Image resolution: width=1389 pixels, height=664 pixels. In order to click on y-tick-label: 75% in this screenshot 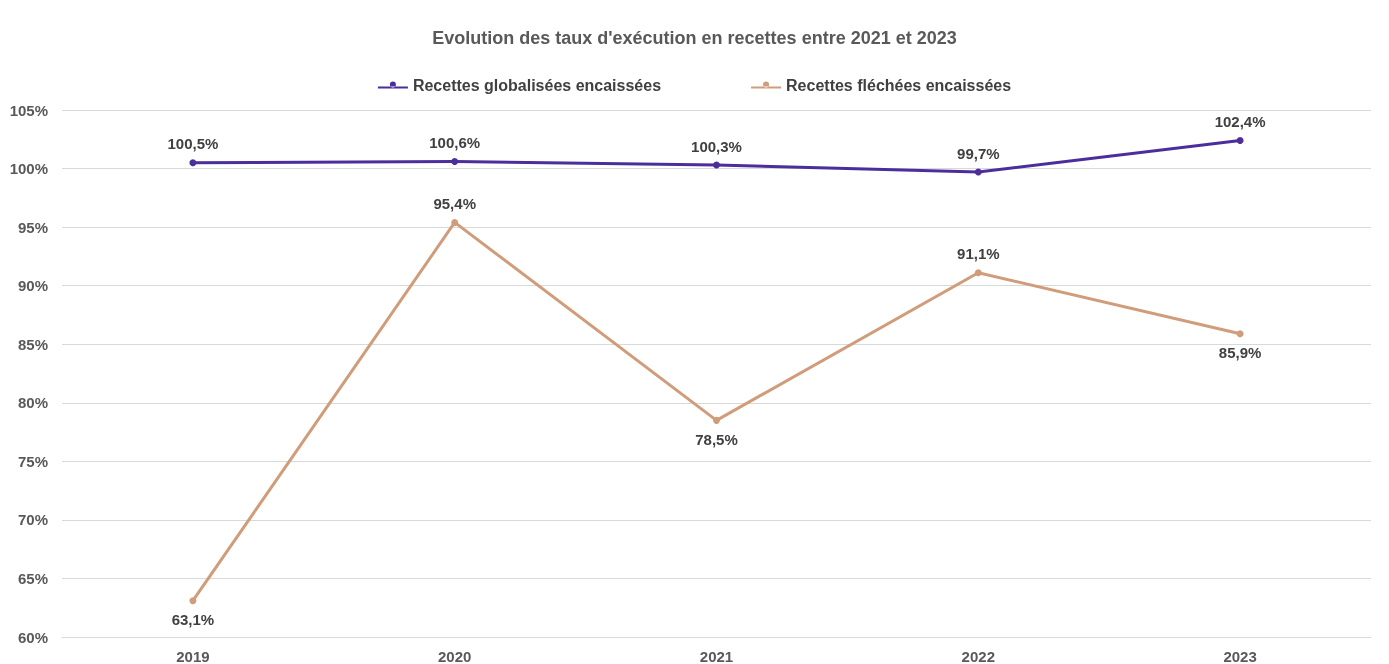, I will do `click(32, 461)`.